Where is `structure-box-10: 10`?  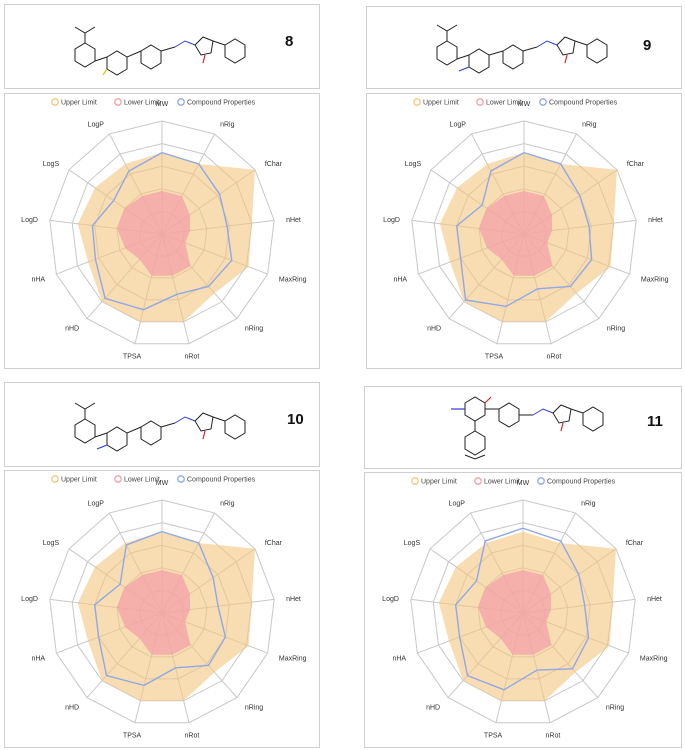 structure-box-10: 10 is located at coordinates (162, 424).